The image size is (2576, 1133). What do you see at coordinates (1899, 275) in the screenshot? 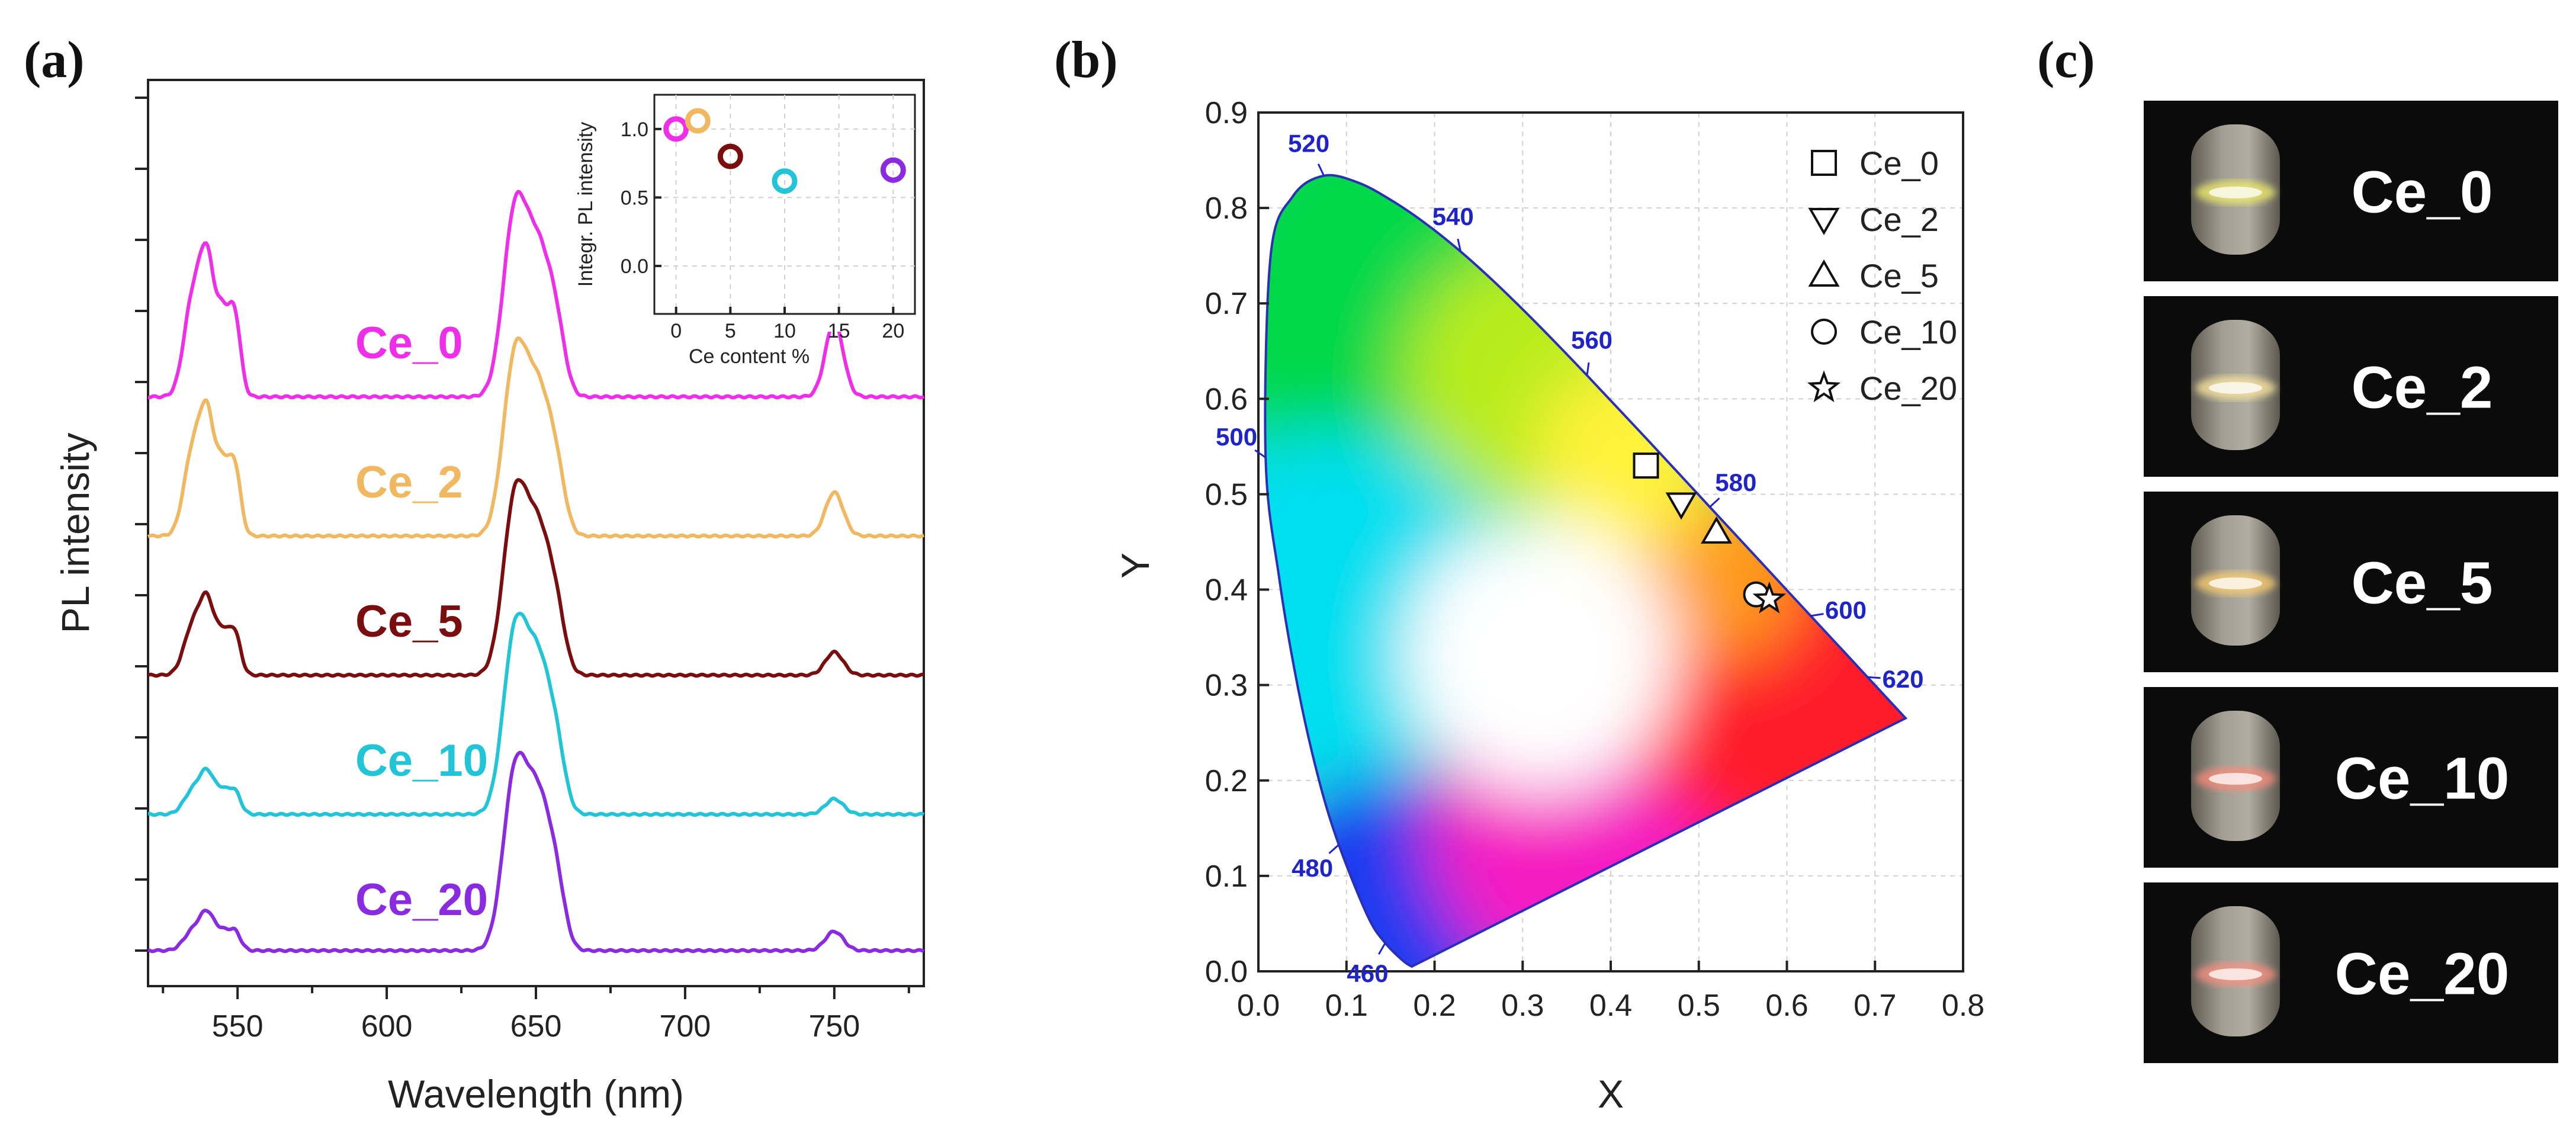
I see `legend-label: Ce_5` at bounding box center [1899, 275].